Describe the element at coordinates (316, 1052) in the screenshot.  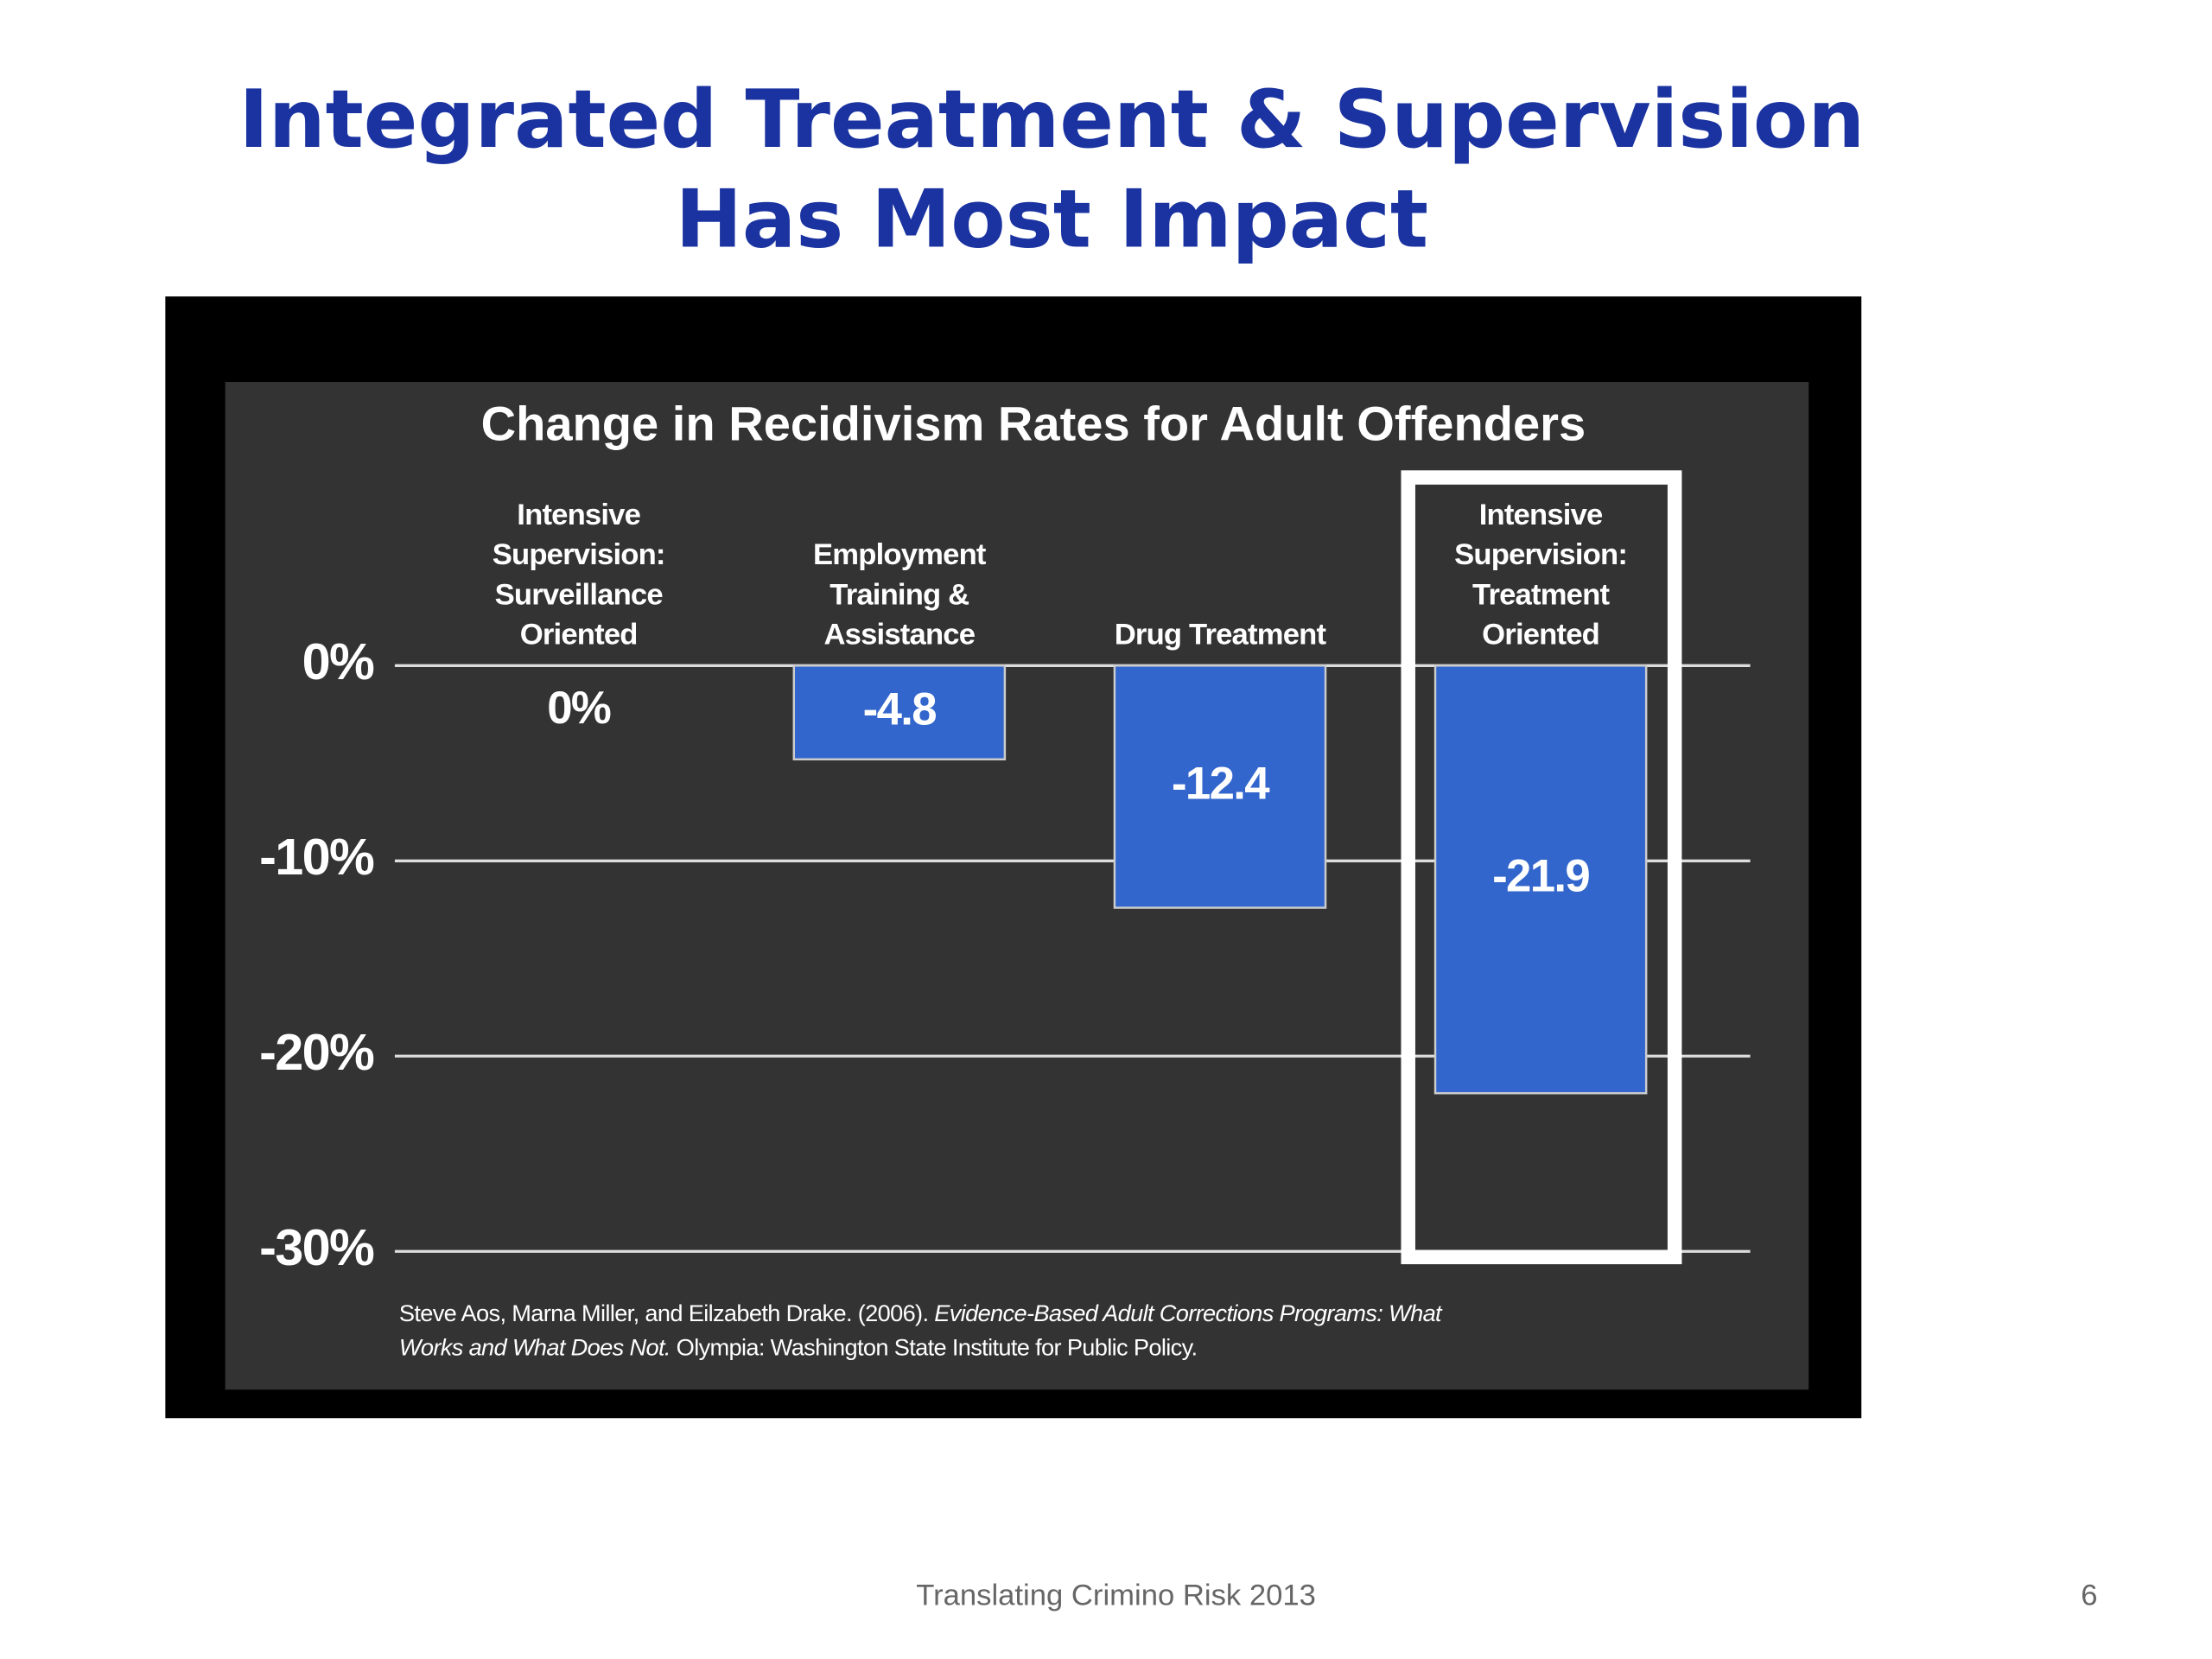
I see `y-tick-label: -20%` at that location.